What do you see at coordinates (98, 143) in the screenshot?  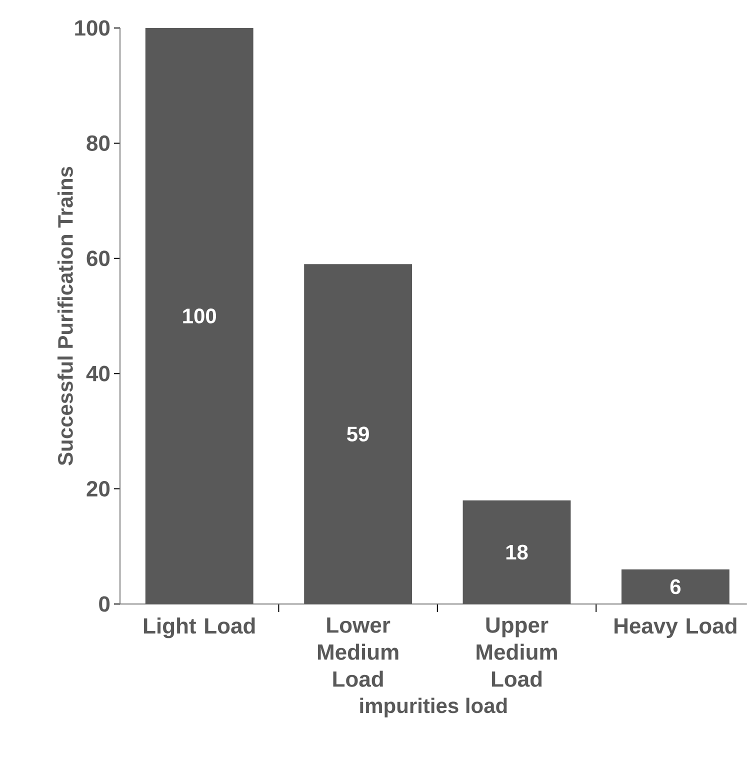 I see `y-tick-label: 80` at bounding box center [98, 143].